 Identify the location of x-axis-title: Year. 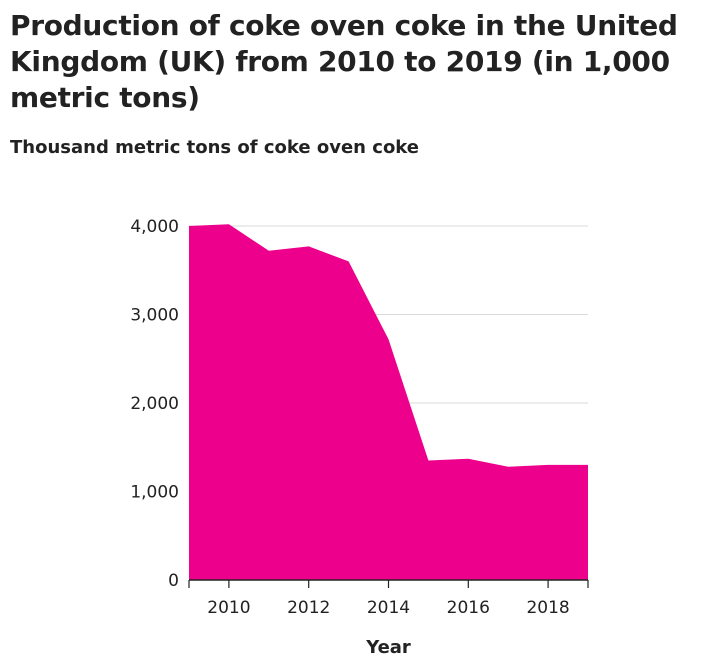
(388, 647).